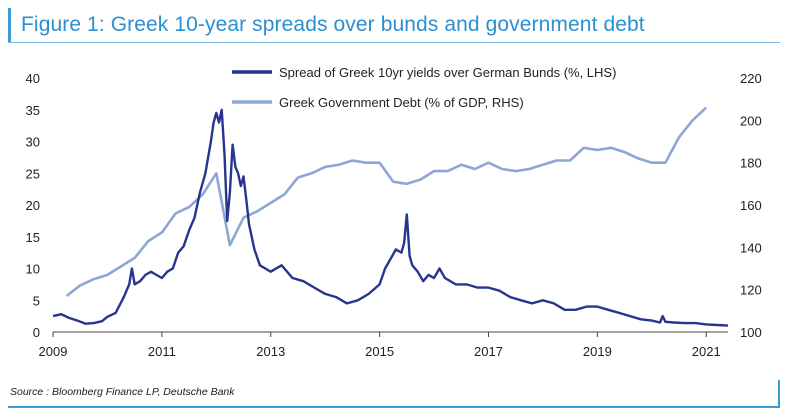  What do you see at coordinates (751, 120) in the screenshot?
I see `y-right-tick-label: 200` at bounding box center [751, 120].